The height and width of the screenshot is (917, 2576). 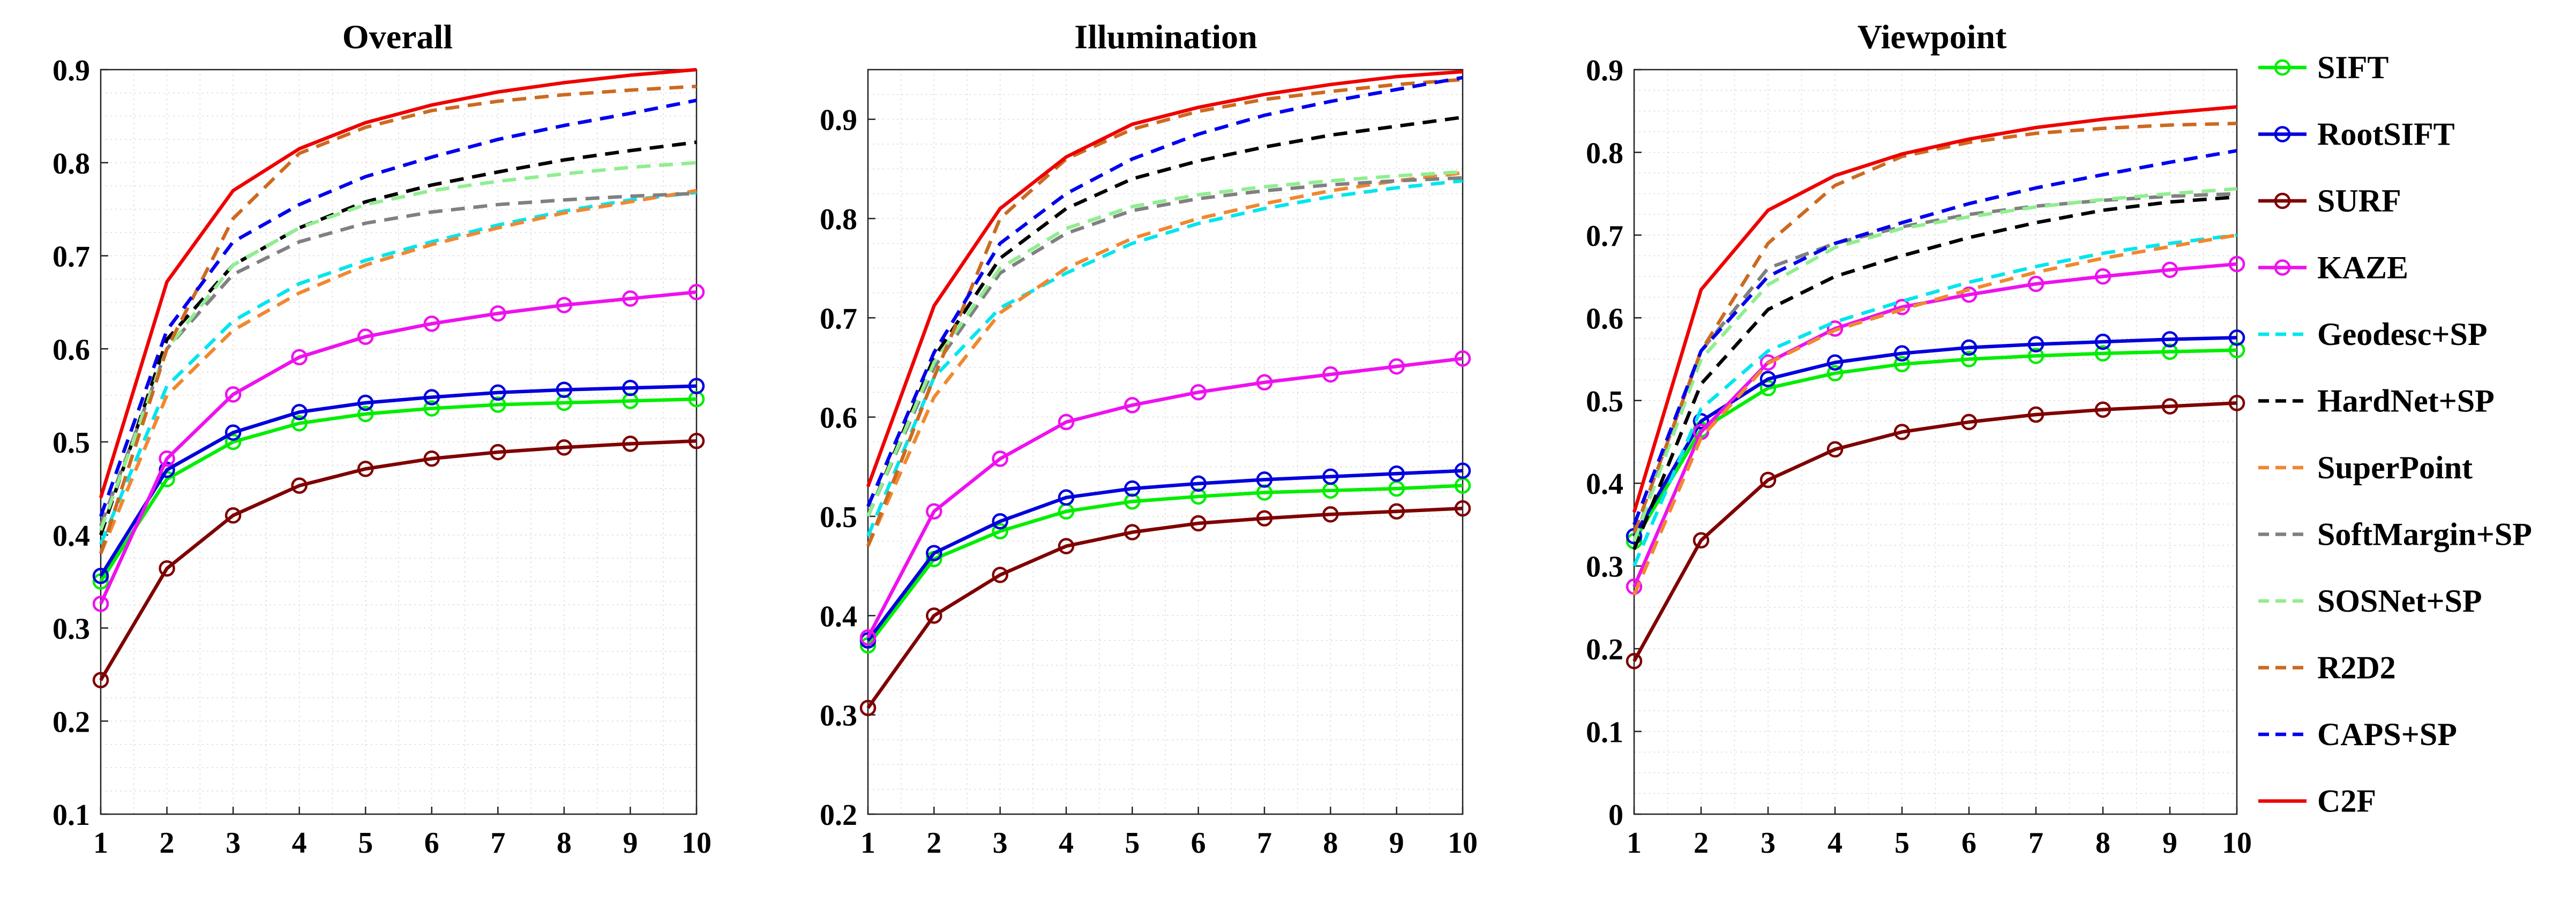 What do you see at coordinates (1604, 401) in the screenshot?
I see `y-tick-label: 0.5` at bounding box center [1604, 401].